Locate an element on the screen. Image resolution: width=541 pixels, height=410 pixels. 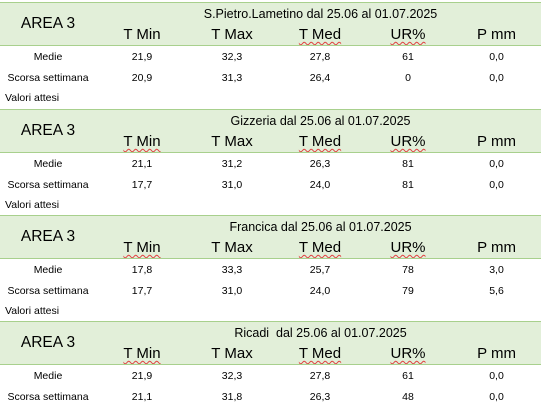
value-t-med: 25,7 is located at coordinates (320, 269).